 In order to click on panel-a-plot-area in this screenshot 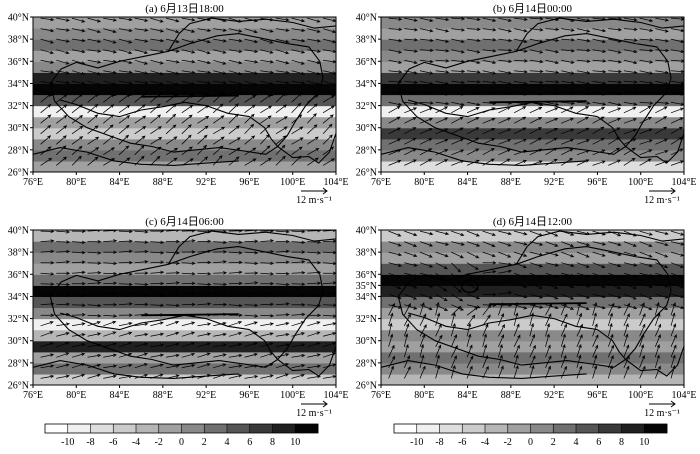, I will do `click(184, 94)`.